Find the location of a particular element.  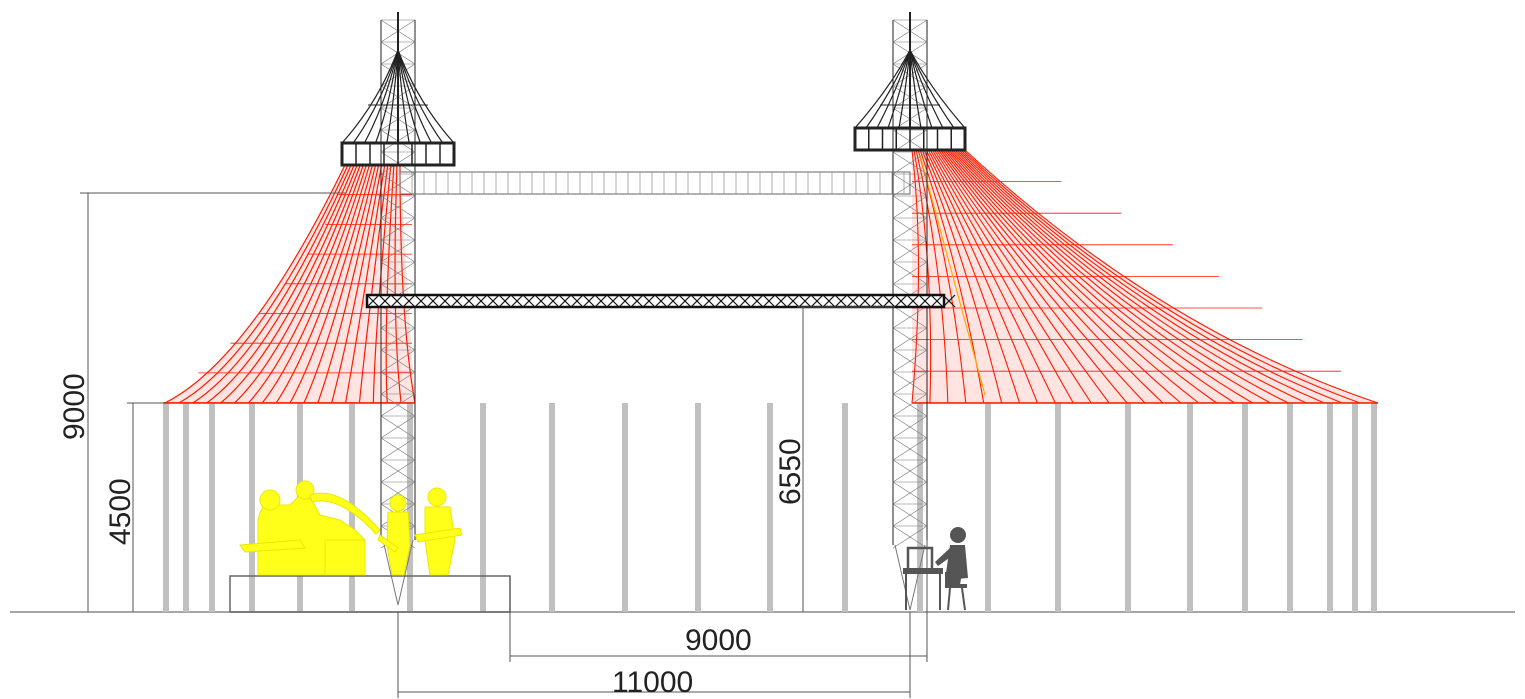

dim-stage-to-mast-label: 9000 is located at coordinates (718, 640).